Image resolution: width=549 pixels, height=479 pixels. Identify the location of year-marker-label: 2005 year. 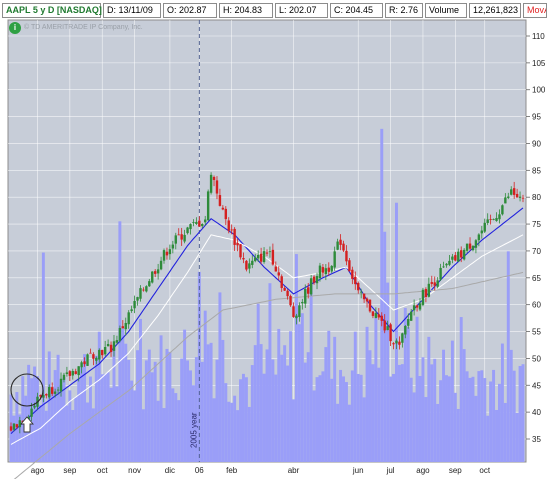
(193, 430).